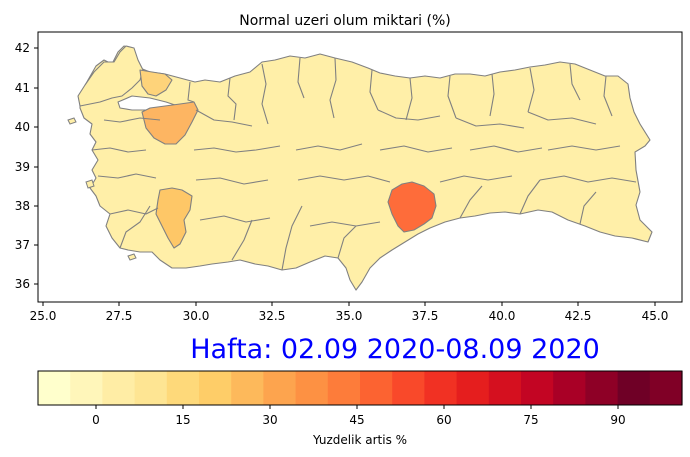 Image resolution: width=690 pixels, height=457 pixels. Describe the element at coordinates (344, 21) in the screenshot. I see `map-title: Normal uzeri olum miktari (%)` at that location.